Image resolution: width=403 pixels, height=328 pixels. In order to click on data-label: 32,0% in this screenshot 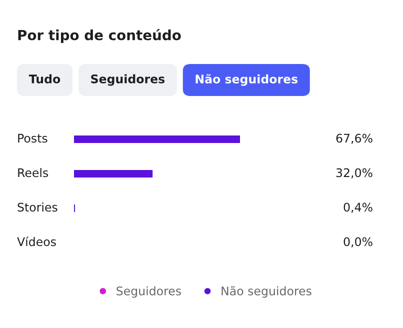, I will do `click(354, 173)`.